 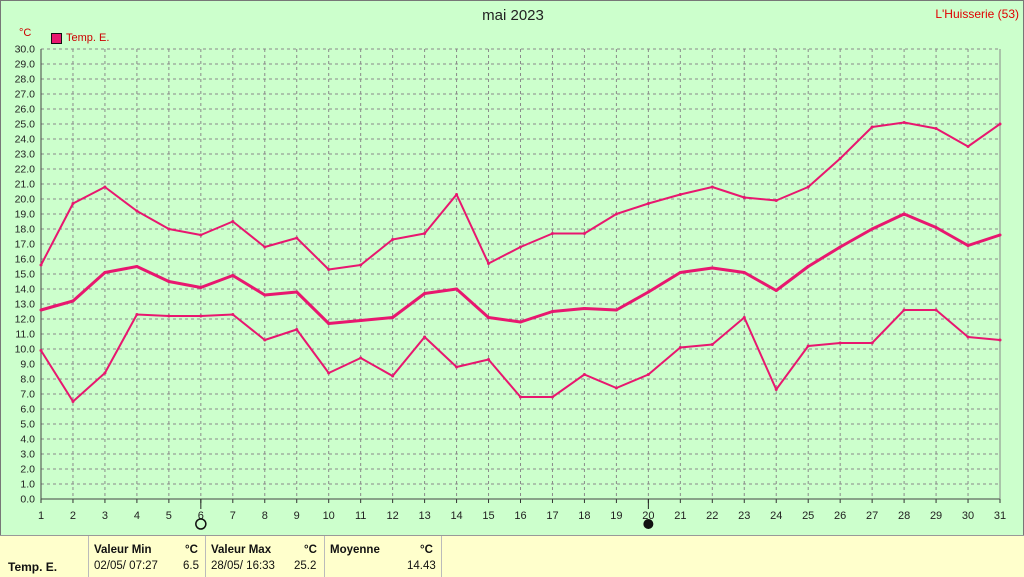 What do you see at coordinates (80, 38) in the screenshot?
I see `legend: Temp. E.` at bounding box center [80, 38].